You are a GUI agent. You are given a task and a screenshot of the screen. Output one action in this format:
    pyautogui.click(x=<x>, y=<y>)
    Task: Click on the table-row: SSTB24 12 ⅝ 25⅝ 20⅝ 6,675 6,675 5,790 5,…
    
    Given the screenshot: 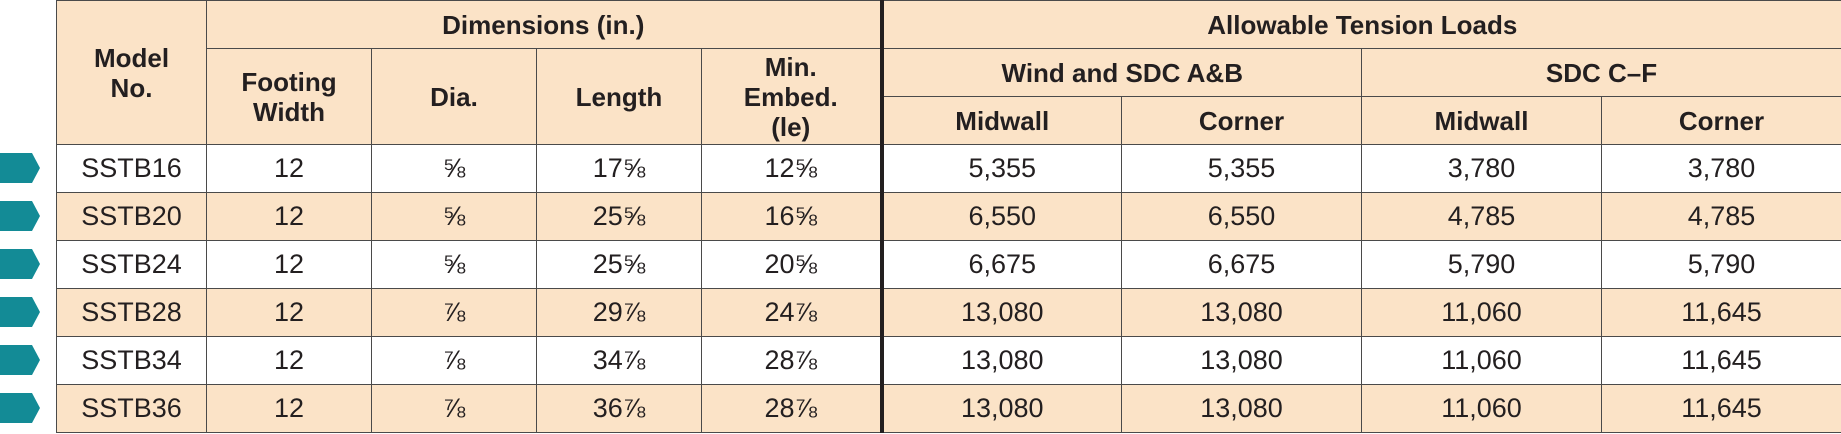 What is the action you would take?
    pyautogui.click(x=948, y=264)
    